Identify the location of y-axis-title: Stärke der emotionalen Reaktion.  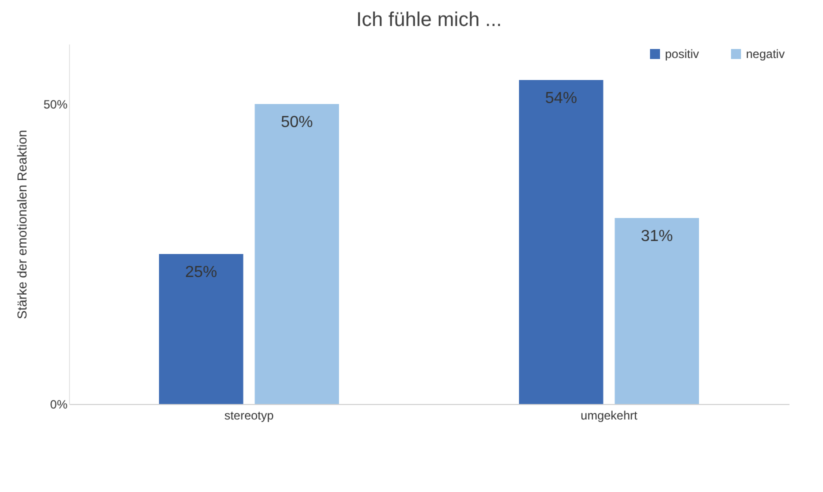
(22, 225).